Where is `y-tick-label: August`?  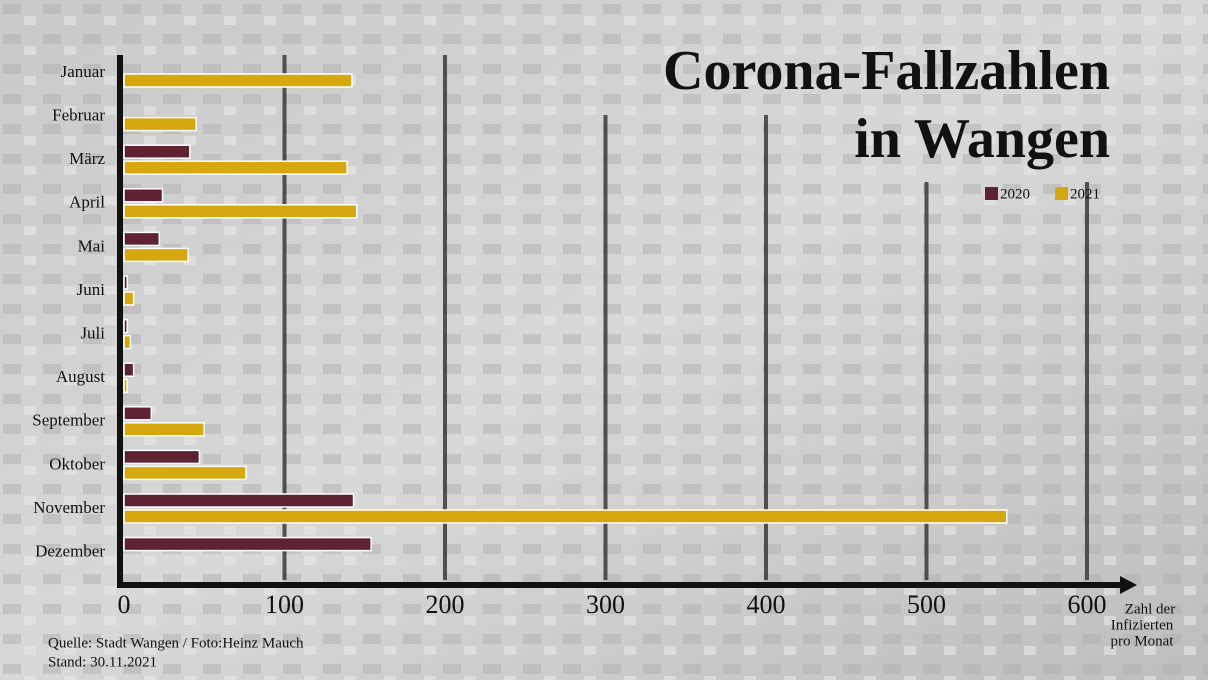
y-tick-label: August is located at coordinates (80, 376).